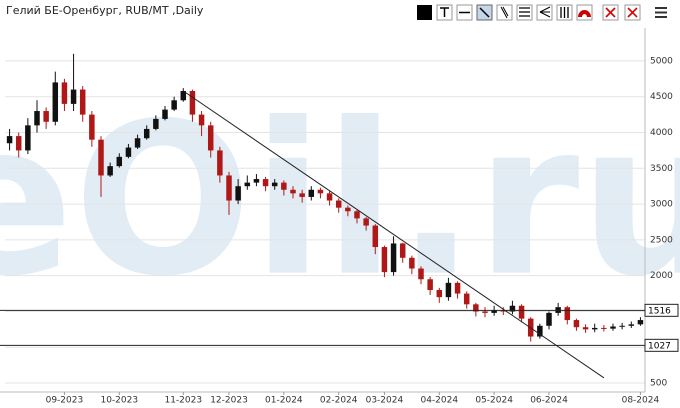  Describe the element at coordinates (229, 401) in the screenshot. I see `x-tick-label: 12-2023` at that location.